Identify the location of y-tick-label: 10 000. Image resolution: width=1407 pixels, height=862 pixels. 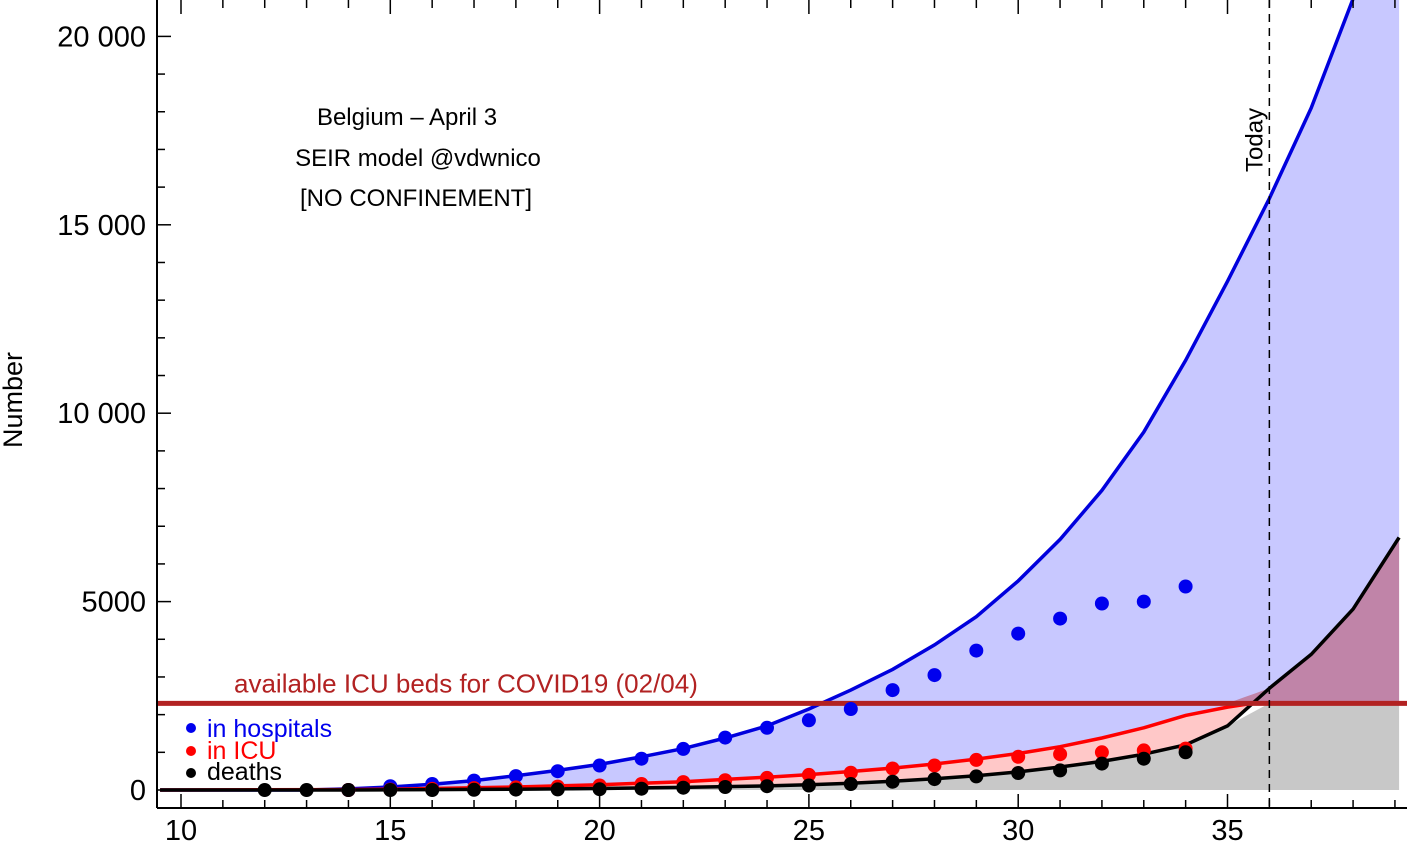
(101, 414).